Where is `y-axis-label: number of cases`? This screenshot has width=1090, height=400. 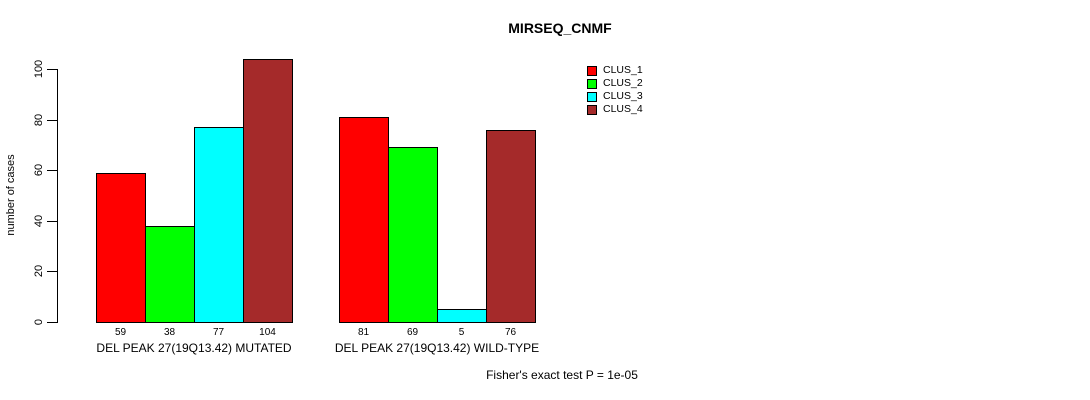 y-axis-label: number of cases is located at coordinates (11, 195).